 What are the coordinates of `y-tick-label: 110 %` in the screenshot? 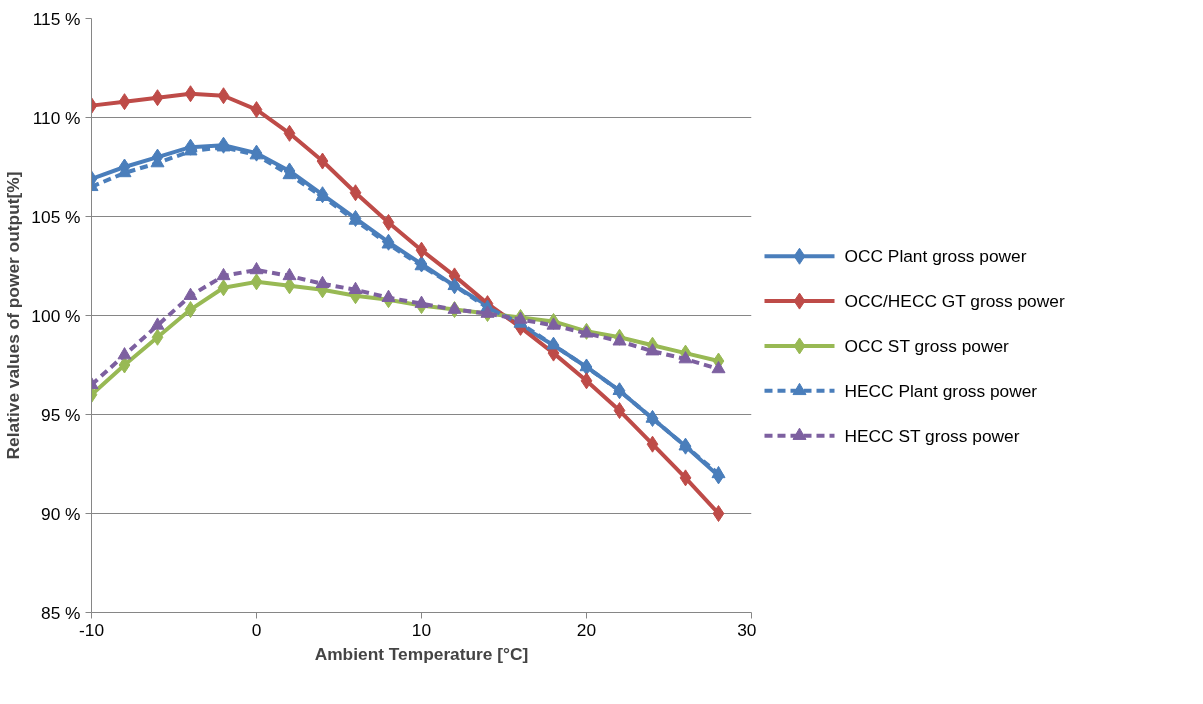 It's located at (56, 117).